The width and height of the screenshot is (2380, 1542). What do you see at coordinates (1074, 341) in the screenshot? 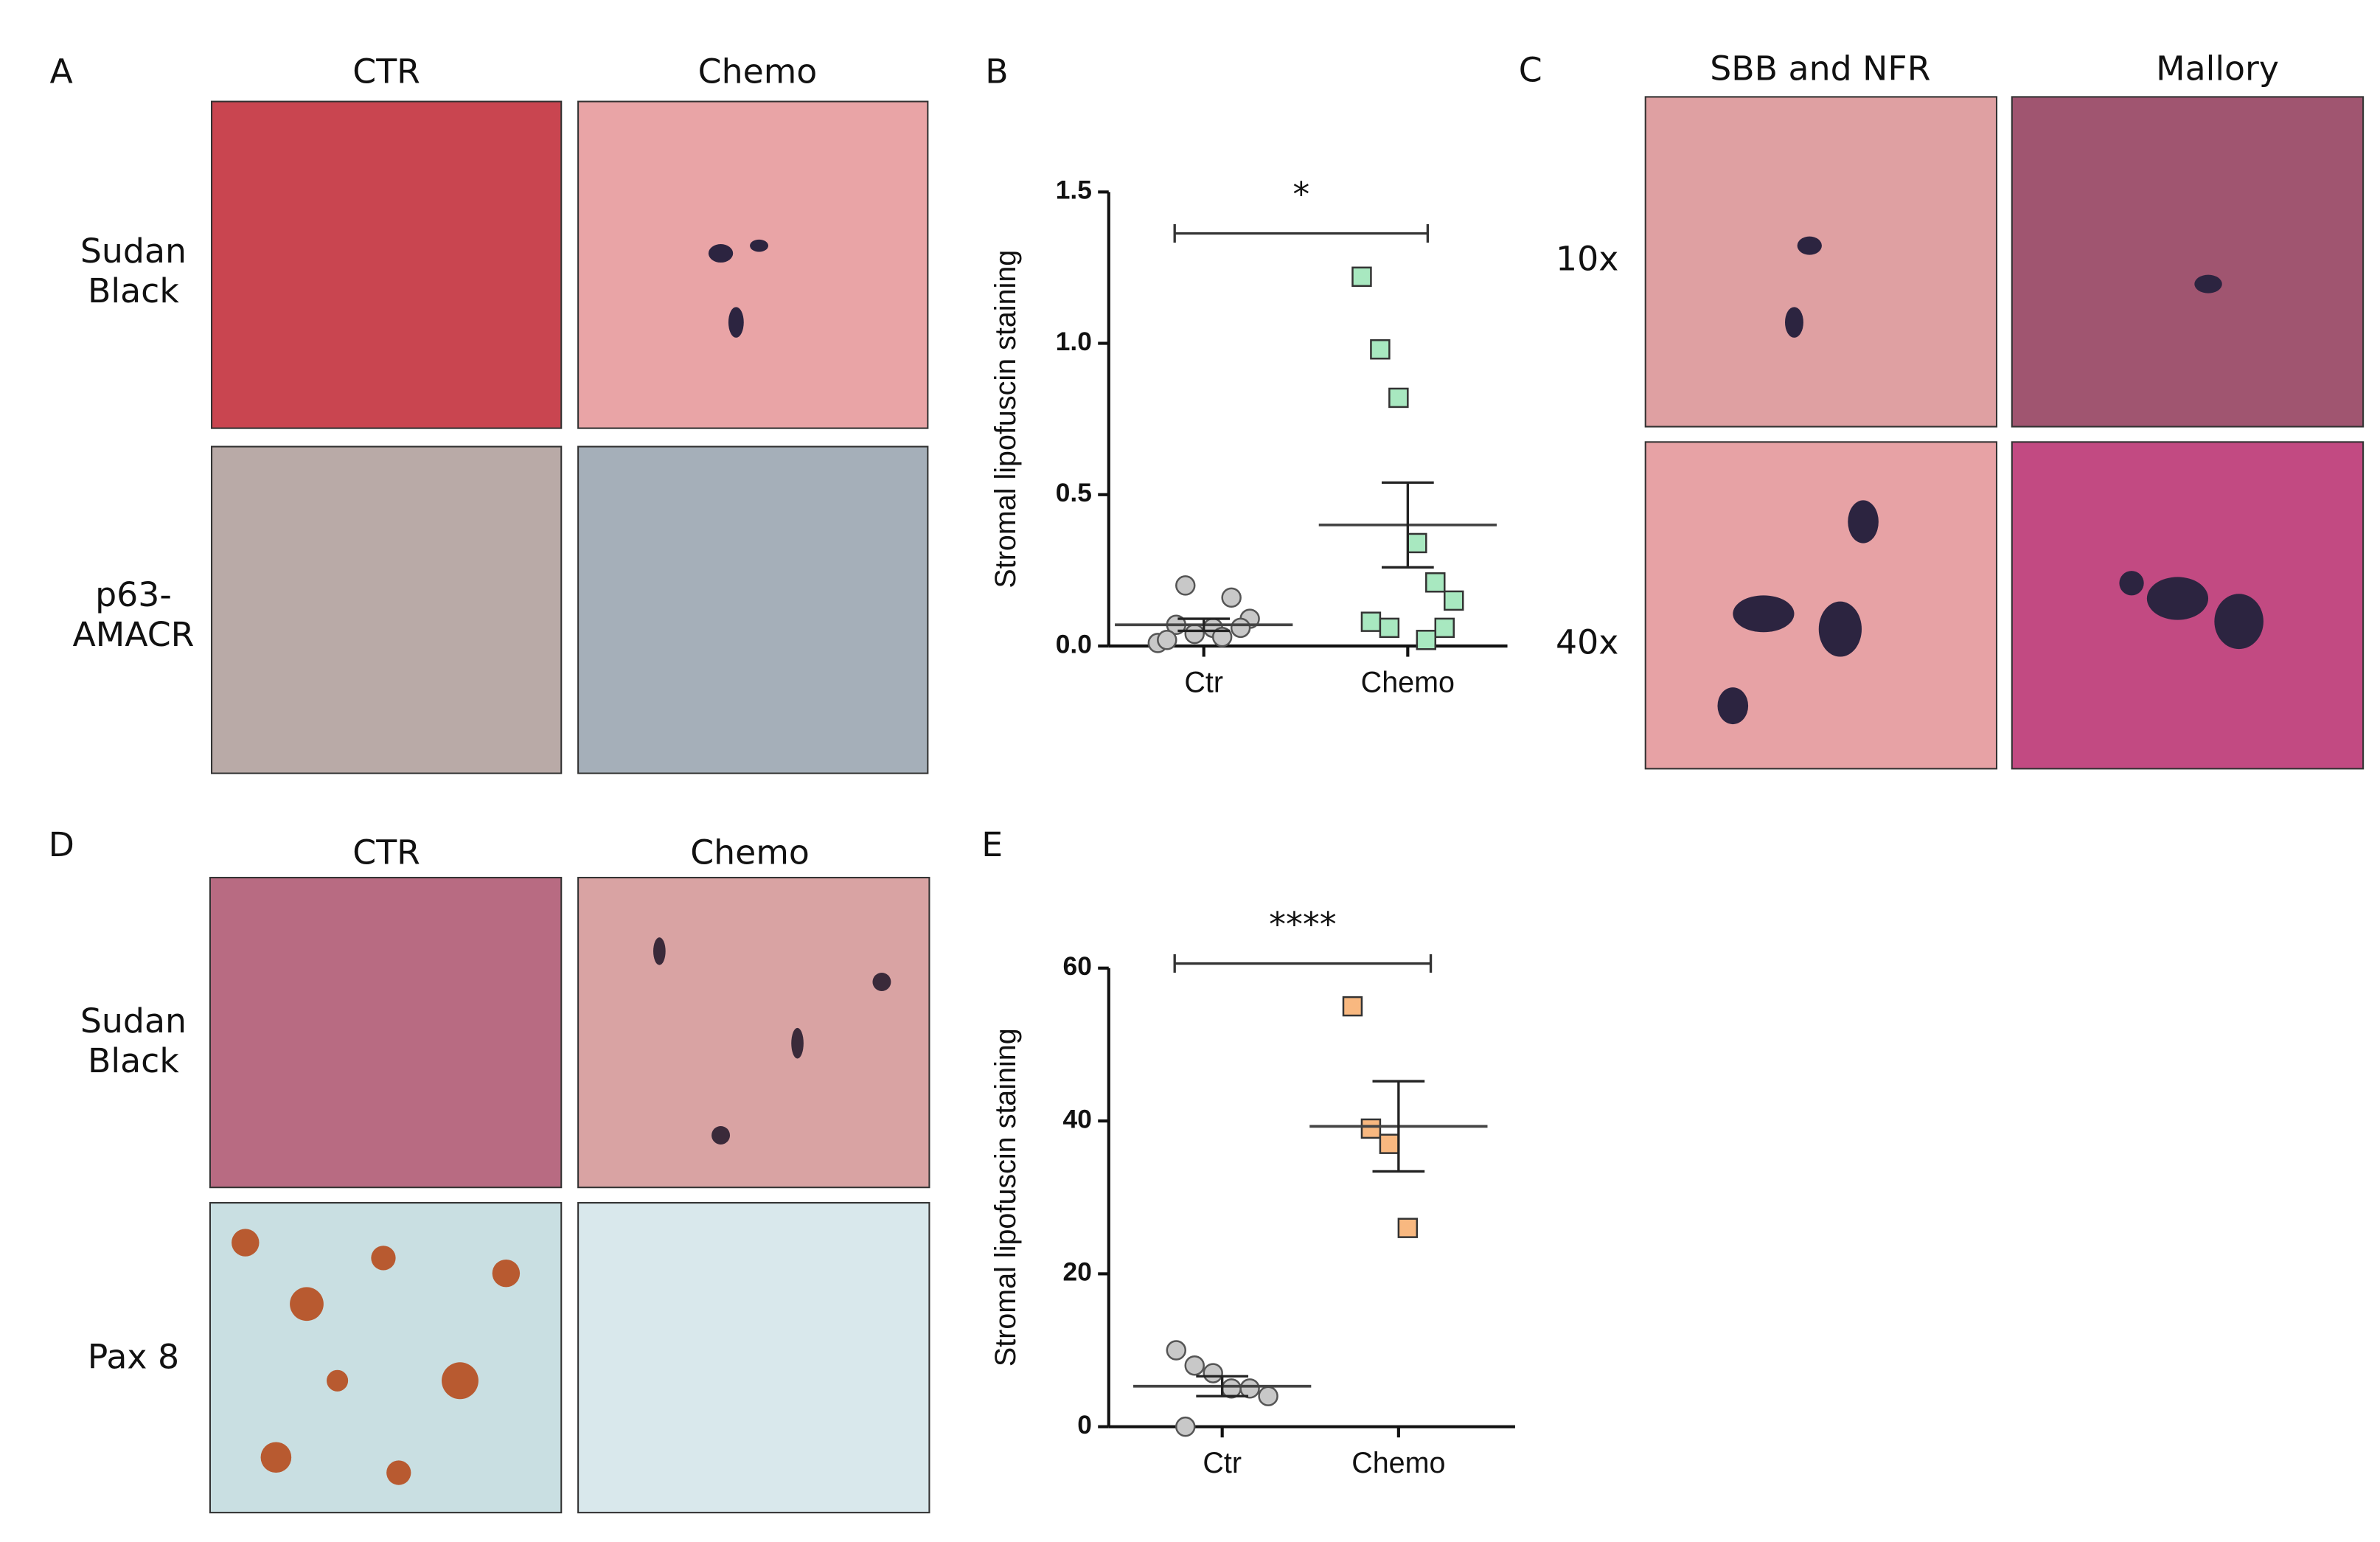
I see `y-tick-label: 1.0` at bounding box center [1074, 341].